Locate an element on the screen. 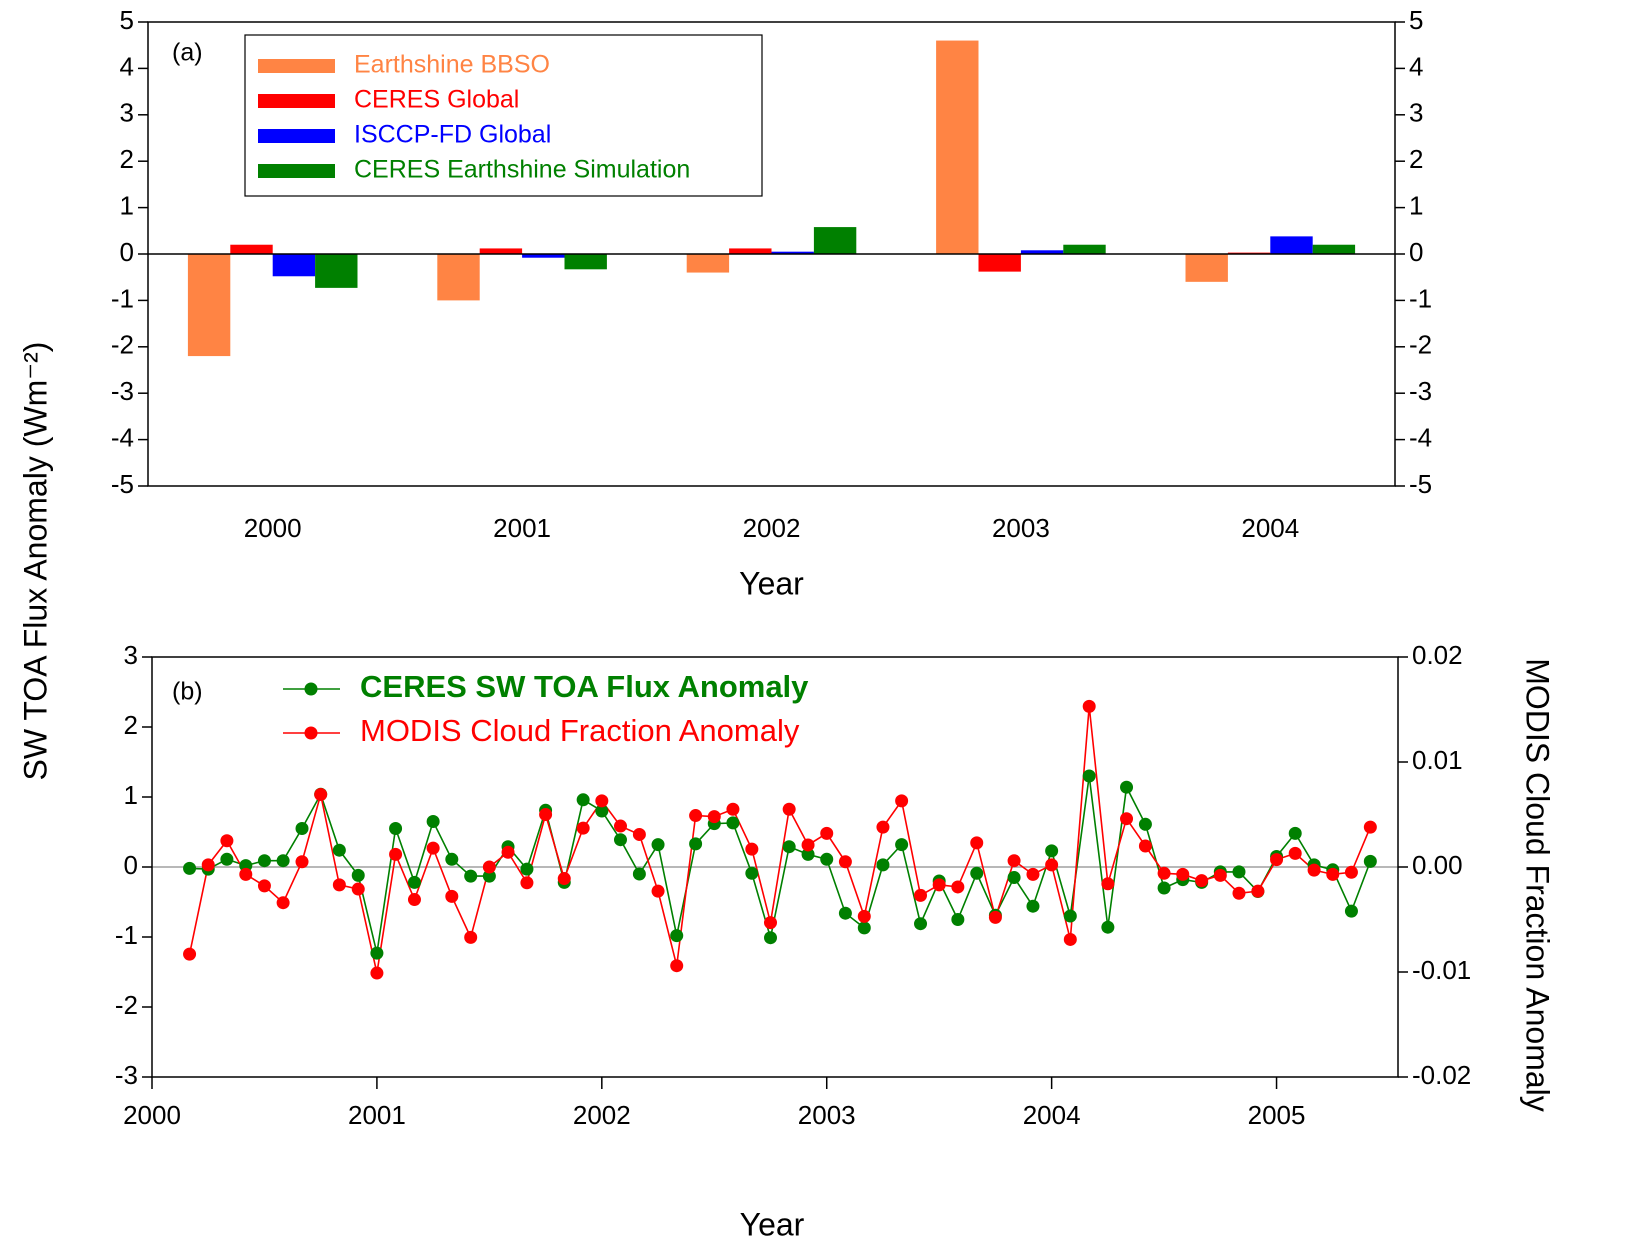  y-tick-label: -3 is located at coordinates (122, 391).